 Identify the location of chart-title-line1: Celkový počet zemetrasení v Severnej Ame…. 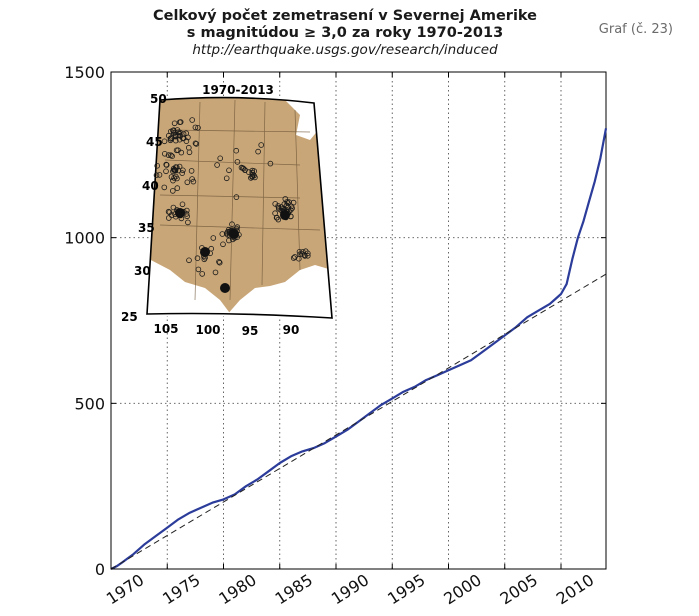
(345, 16).